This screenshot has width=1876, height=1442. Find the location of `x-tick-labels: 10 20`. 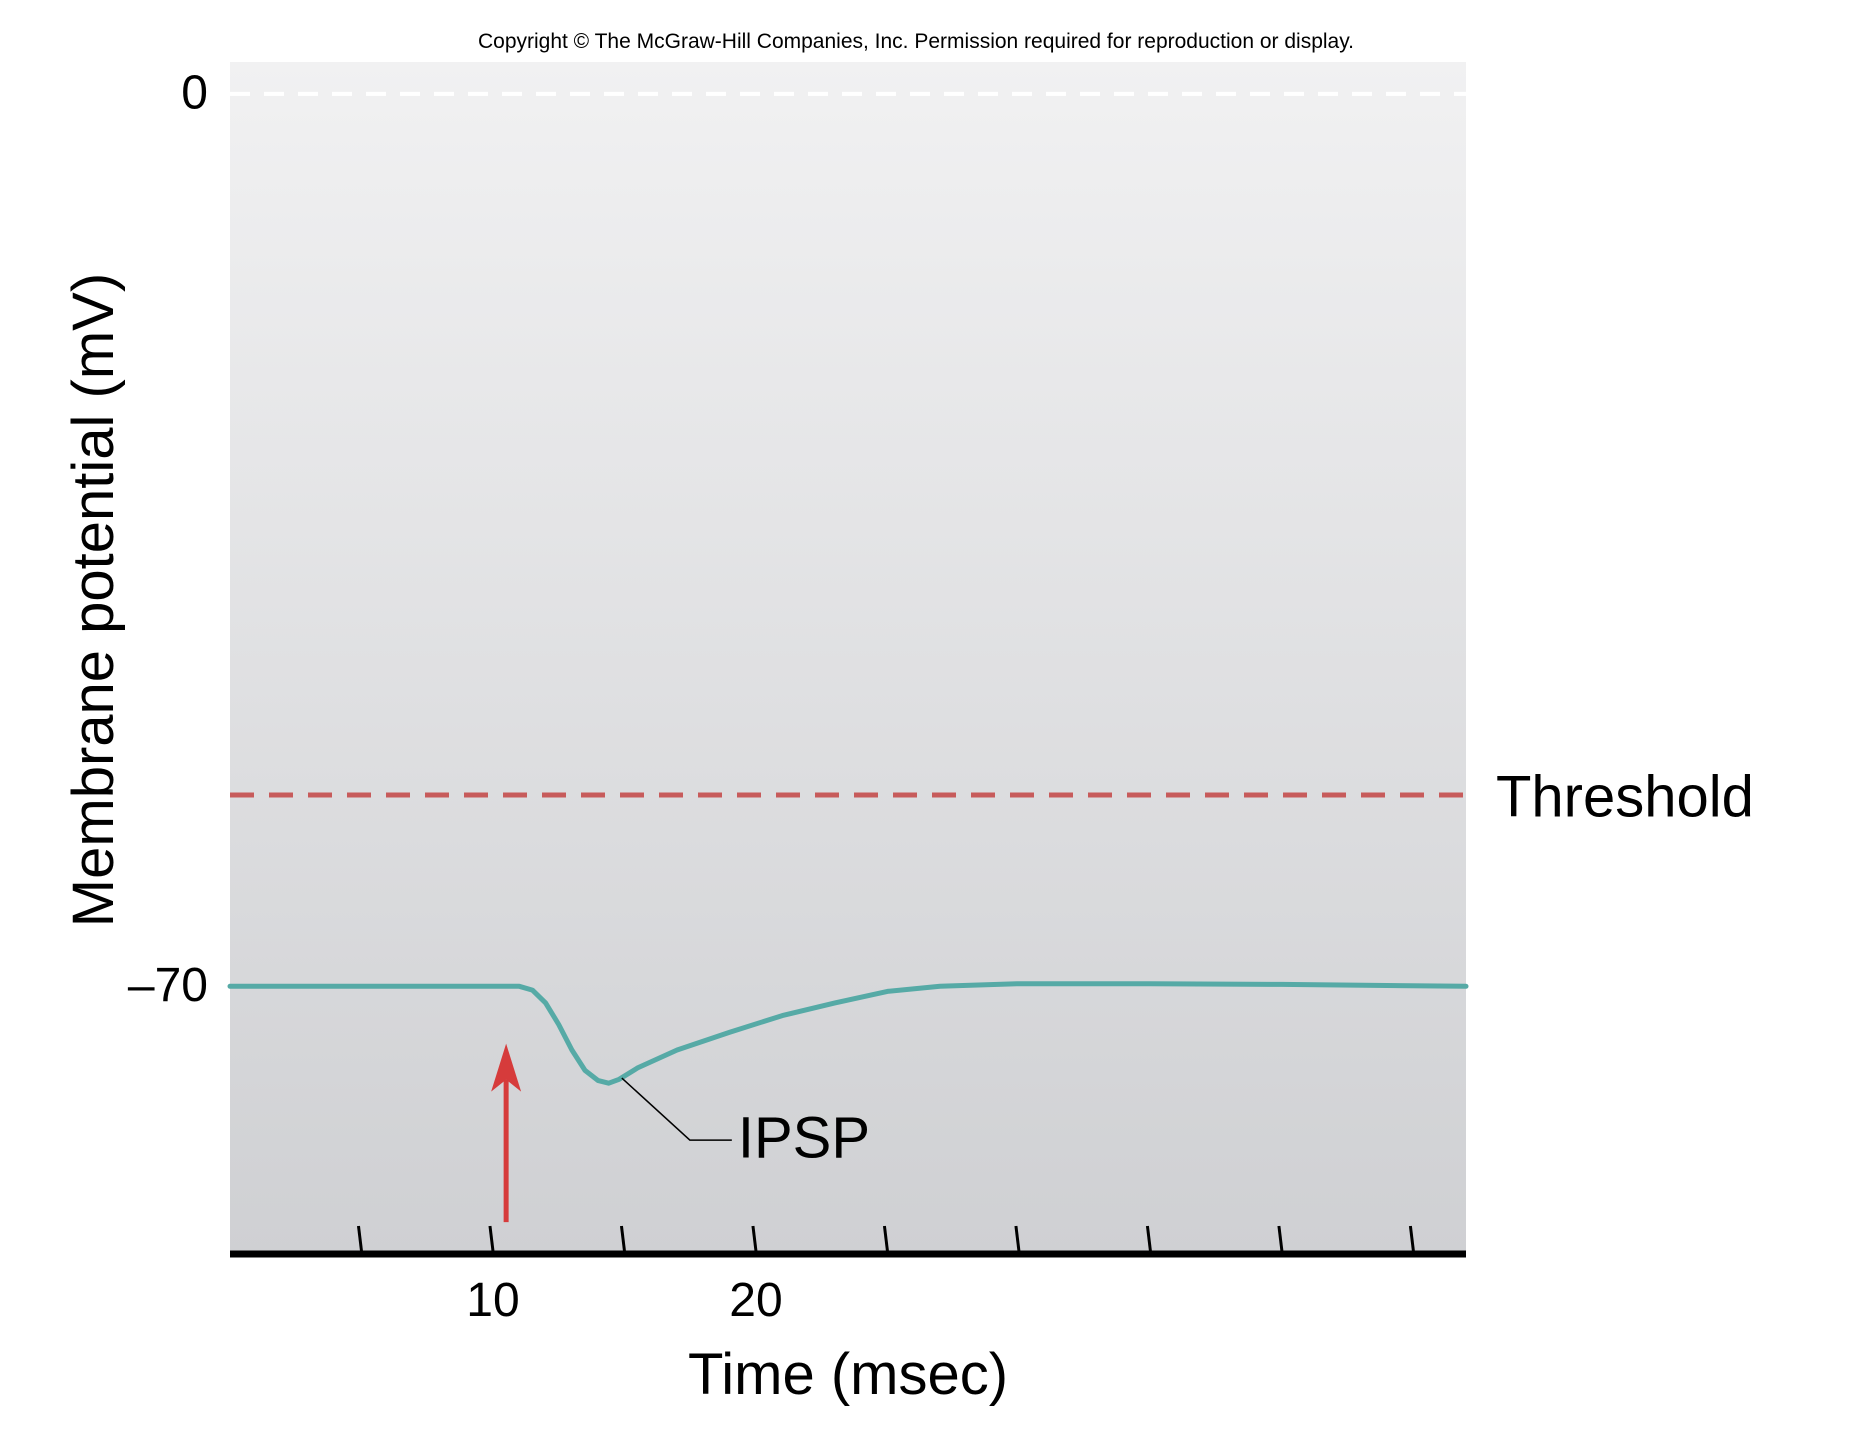

x-tick-labels: 10 20 is located at coordinates (624, 1300).